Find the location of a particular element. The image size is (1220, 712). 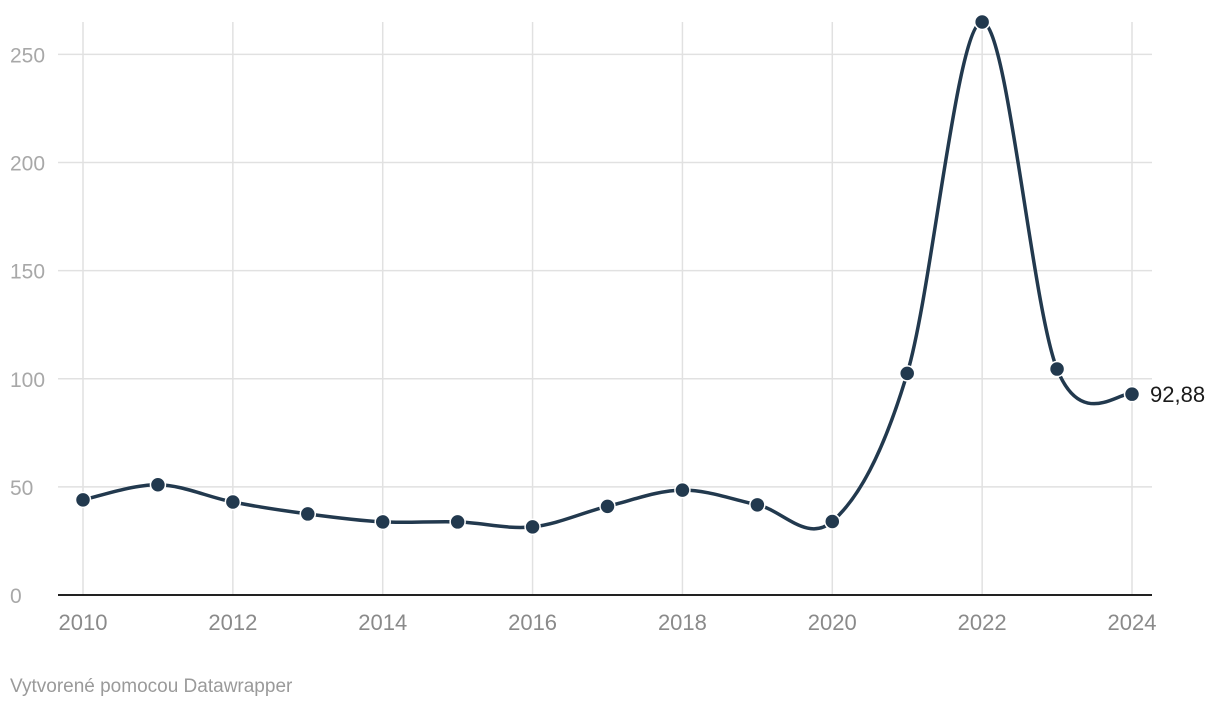

x-tick-label: 2022 is located at coordinates (982, 622).